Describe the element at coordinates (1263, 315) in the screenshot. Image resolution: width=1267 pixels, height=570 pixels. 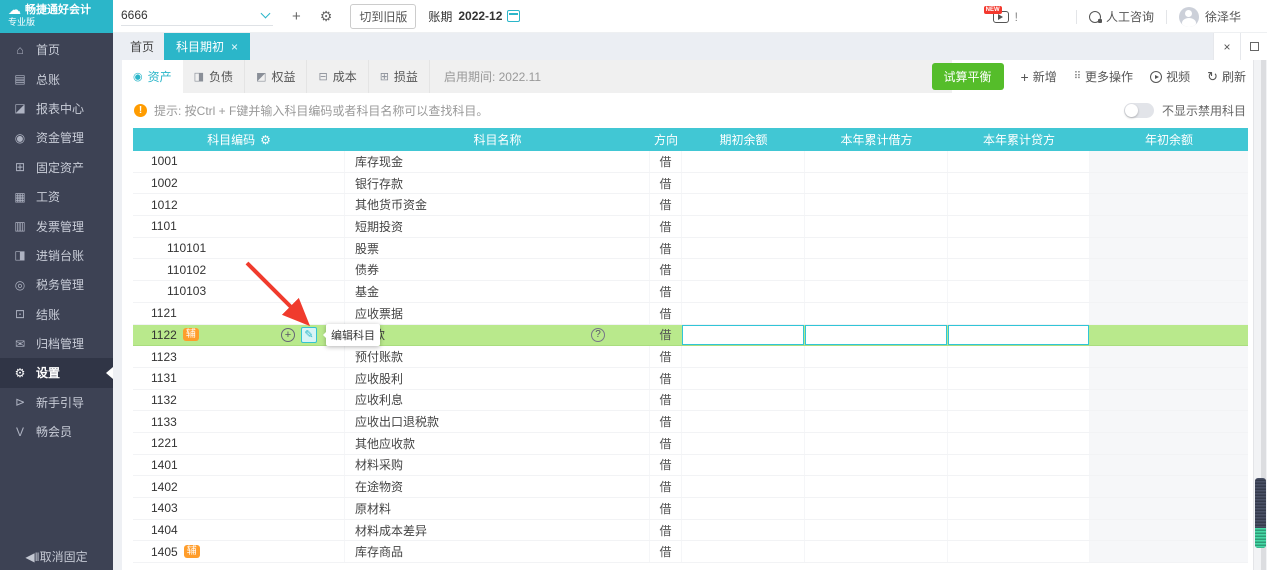
I see `scrollbar-track` at that location.